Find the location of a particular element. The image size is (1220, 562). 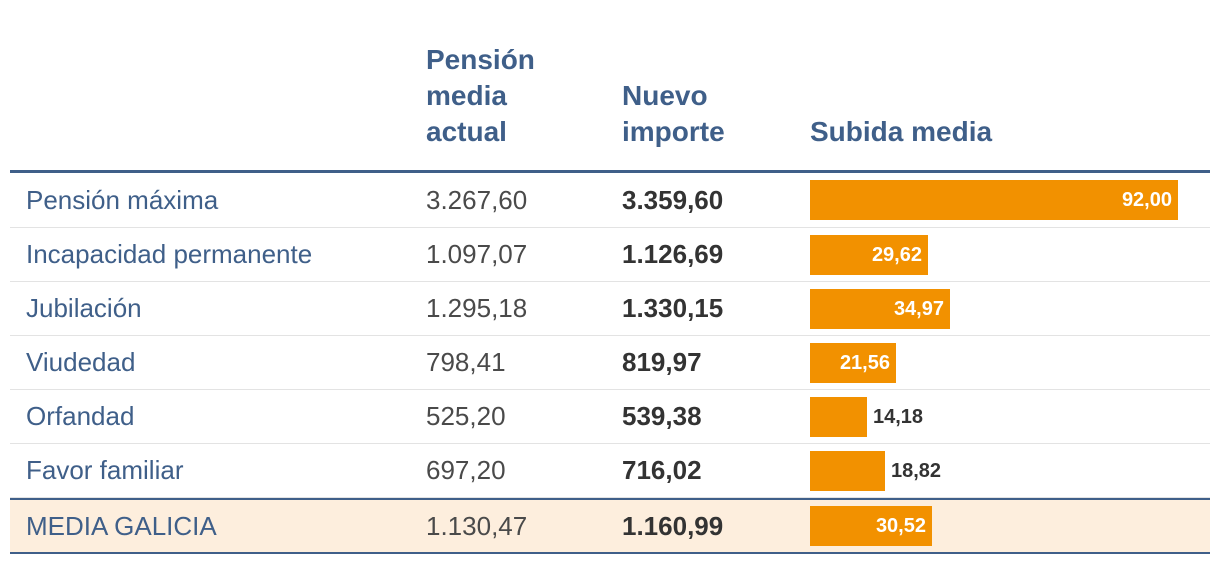

current-pension-value: 1.295,18 is located at coordinates (477, 308).